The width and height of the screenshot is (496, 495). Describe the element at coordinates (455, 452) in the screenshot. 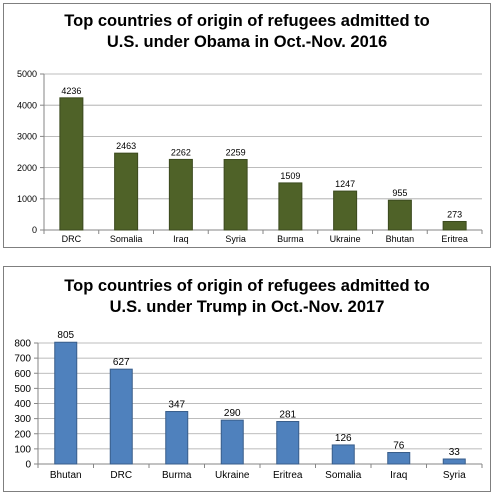

I see `data-label: 33` at that location.